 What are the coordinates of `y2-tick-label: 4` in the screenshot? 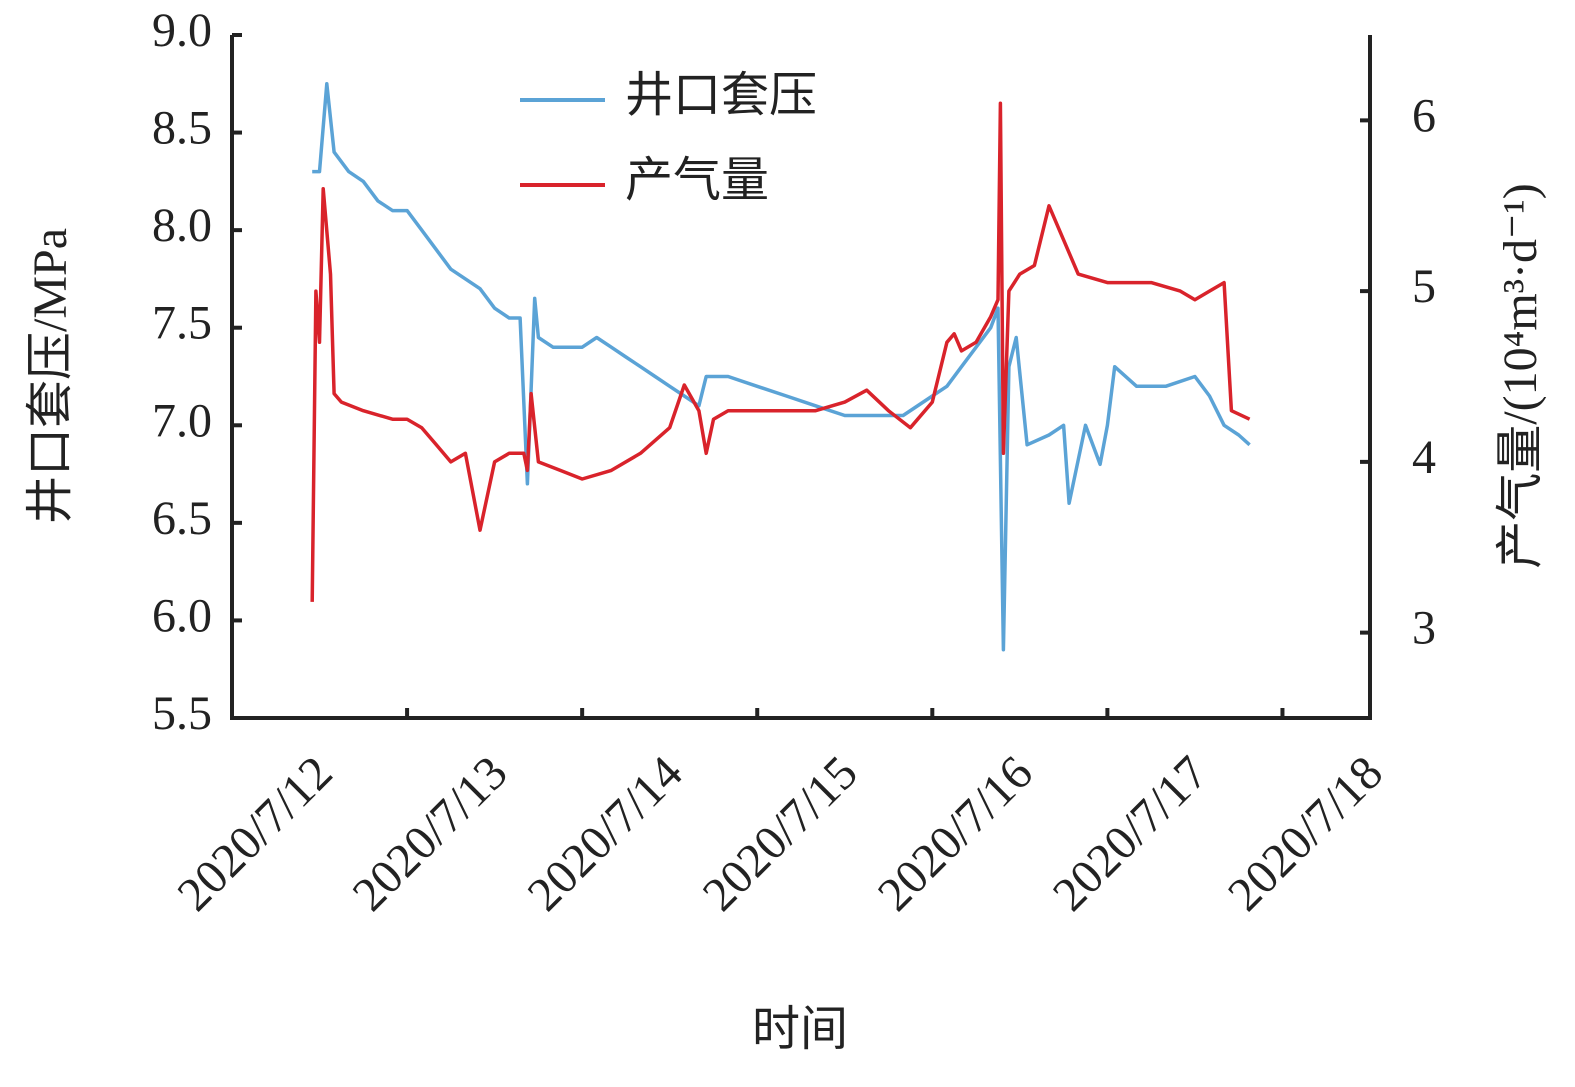 It's located at (1424, 457).